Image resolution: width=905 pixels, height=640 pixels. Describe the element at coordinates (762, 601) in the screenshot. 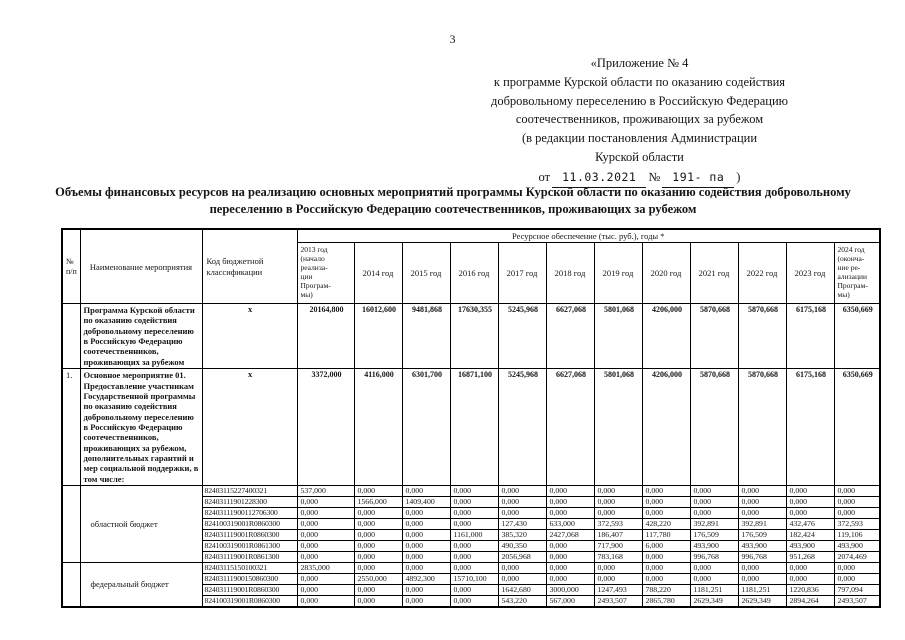

I see `value-cell: 2629,349` at that location.